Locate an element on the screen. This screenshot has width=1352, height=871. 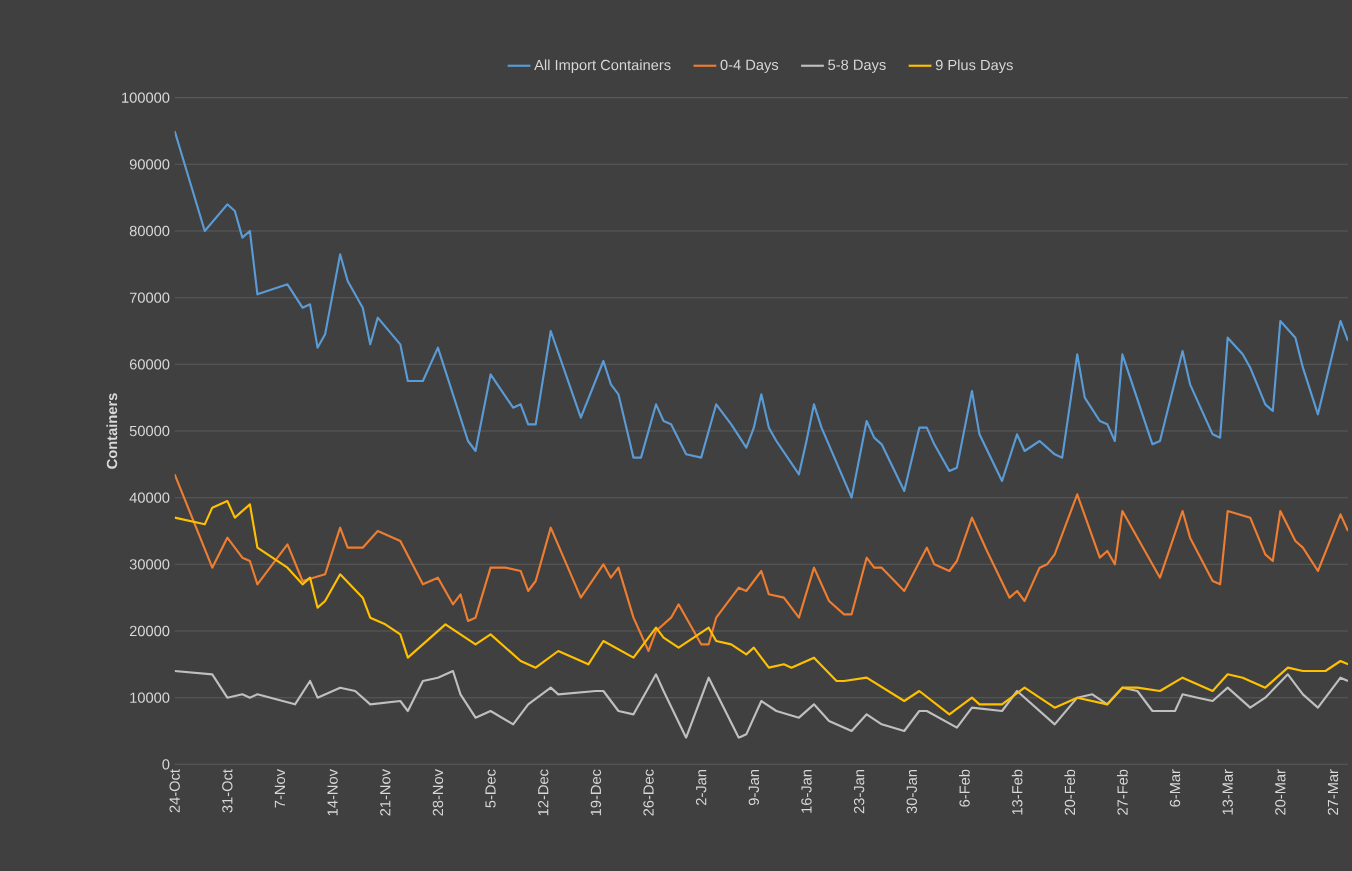
y-tick-label: 10000 is located at coordinates (150, 697).